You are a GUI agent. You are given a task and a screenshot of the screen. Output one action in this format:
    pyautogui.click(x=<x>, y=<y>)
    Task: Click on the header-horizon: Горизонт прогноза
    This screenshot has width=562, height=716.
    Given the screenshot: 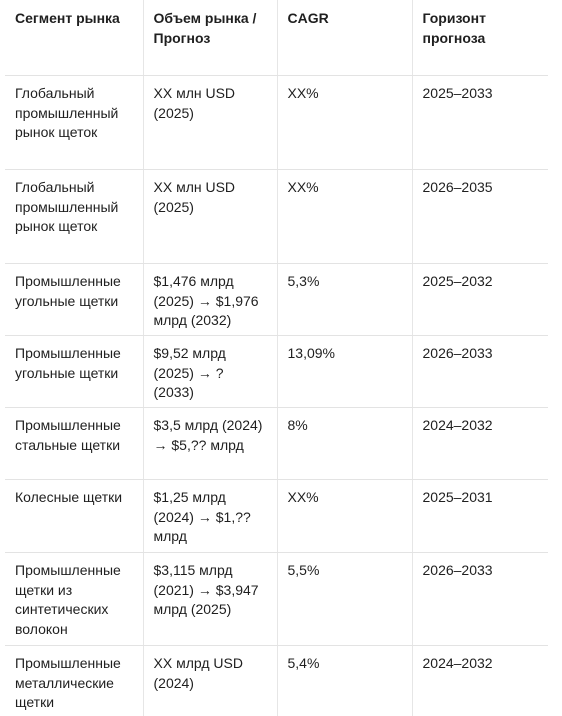 What is the action you would take?
    pyautogui.click(x=480, y=38)
    